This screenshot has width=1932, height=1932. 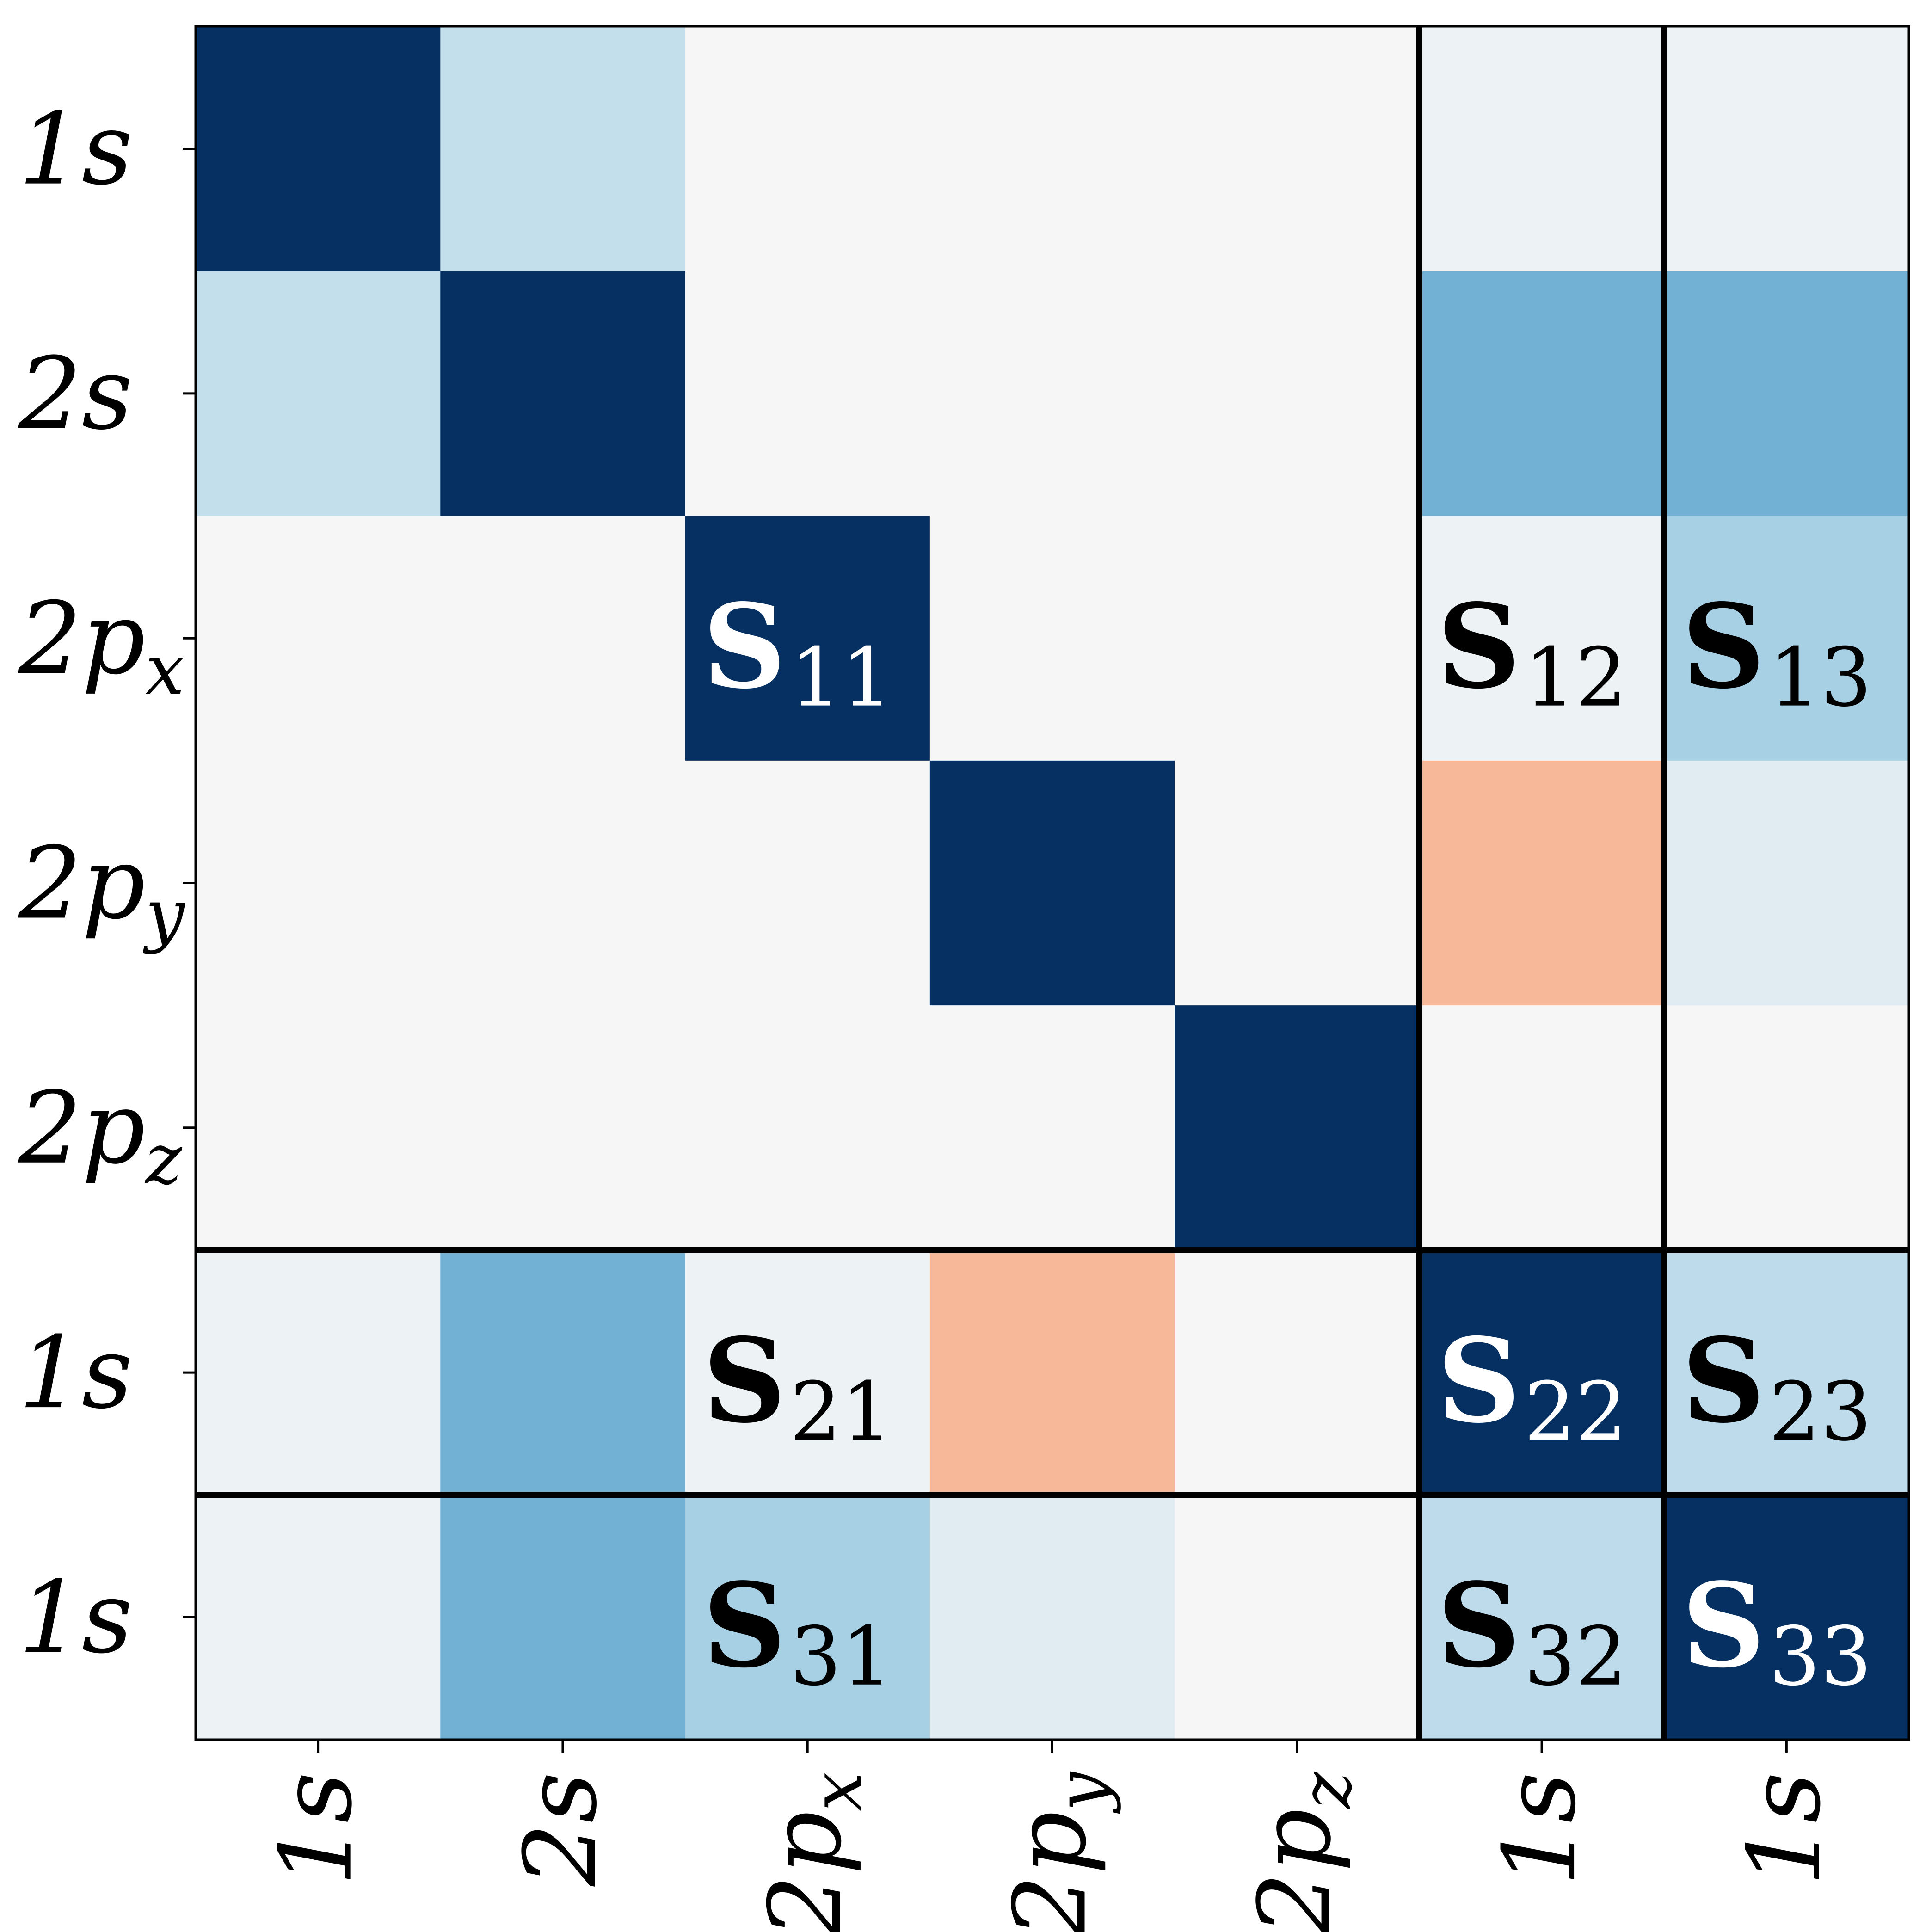 I want to click on heatmap-cell-r0-c5, so click(x=1542, y=149).